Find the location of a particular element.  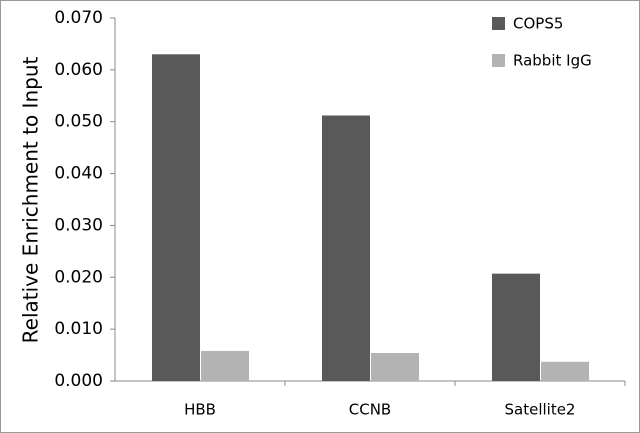

y-tick-label: 0.040 is located at coordinates (78, 174).